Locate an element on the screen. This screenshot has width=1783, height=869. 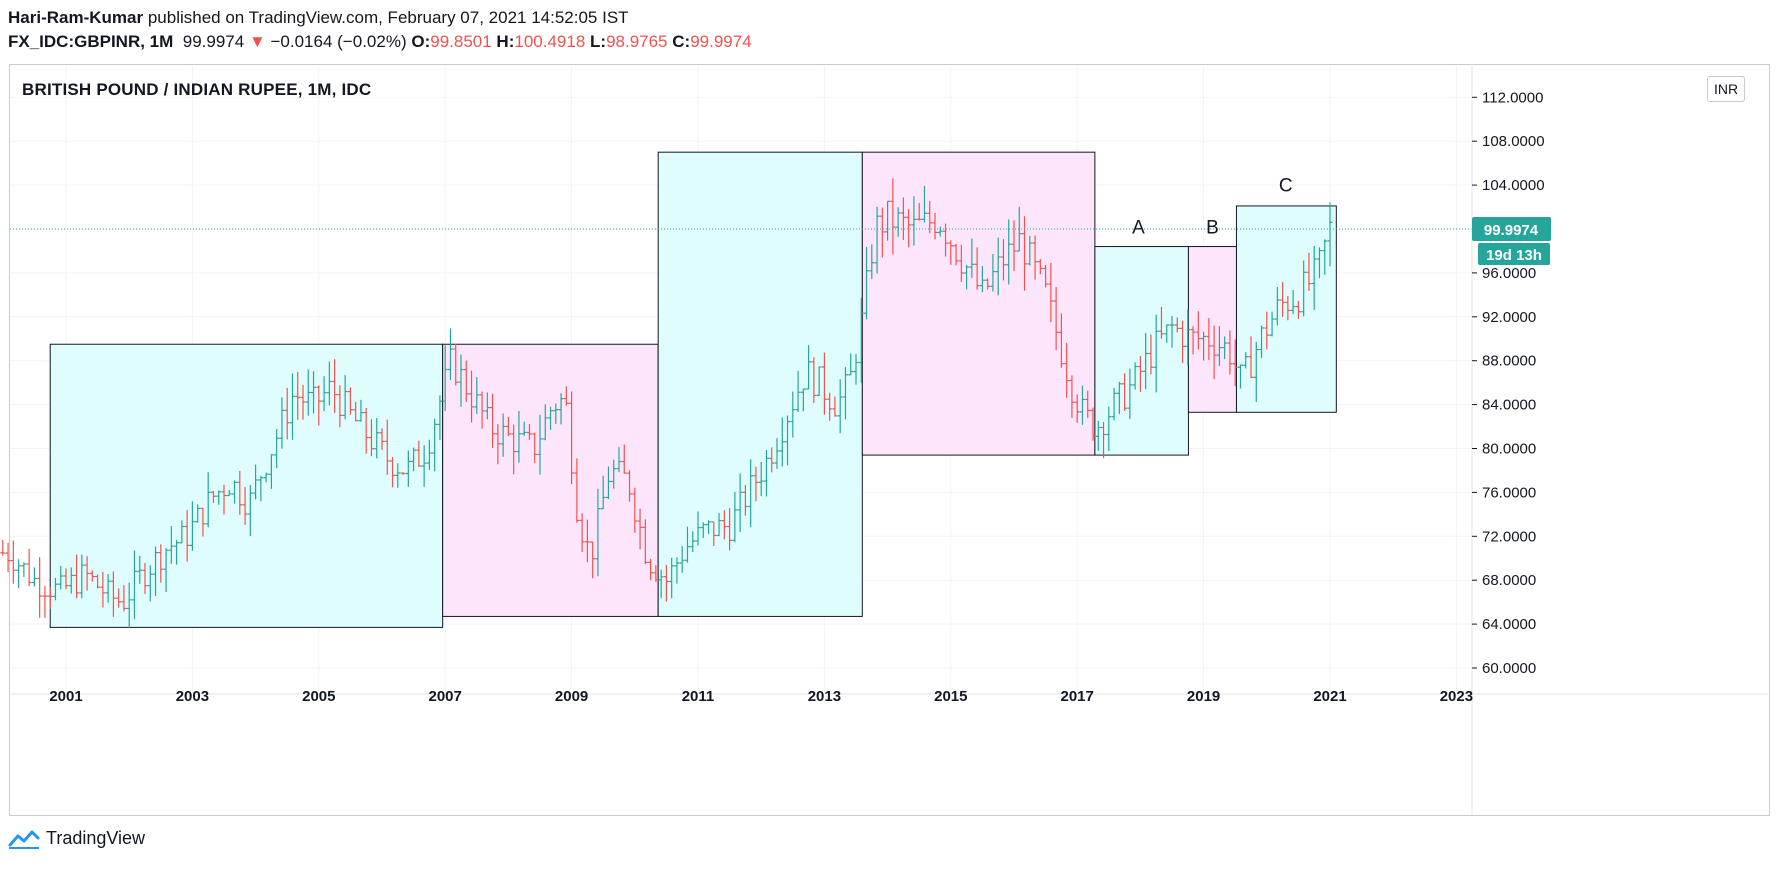
wave-label: B is located at coordinates (1212, 227).